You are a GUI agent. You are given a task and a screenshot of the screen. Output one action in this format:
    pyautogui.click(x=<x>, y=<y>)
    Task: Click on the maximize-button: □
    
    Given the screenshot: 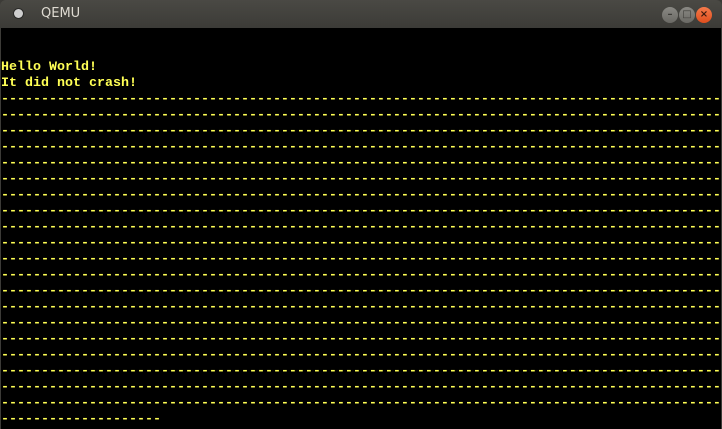 What is the action you would take?
    pyautogui.click(x=687, y=15)
    